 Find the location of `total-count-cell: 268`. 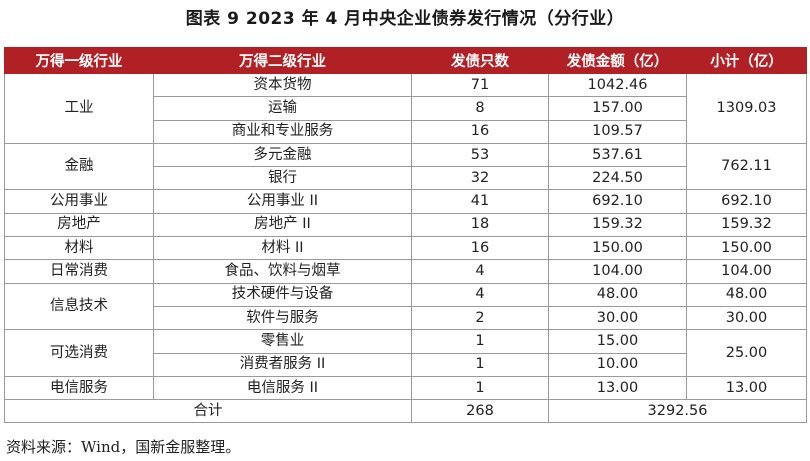

total-count-cell: 268 is located at coordinates (480, 411).